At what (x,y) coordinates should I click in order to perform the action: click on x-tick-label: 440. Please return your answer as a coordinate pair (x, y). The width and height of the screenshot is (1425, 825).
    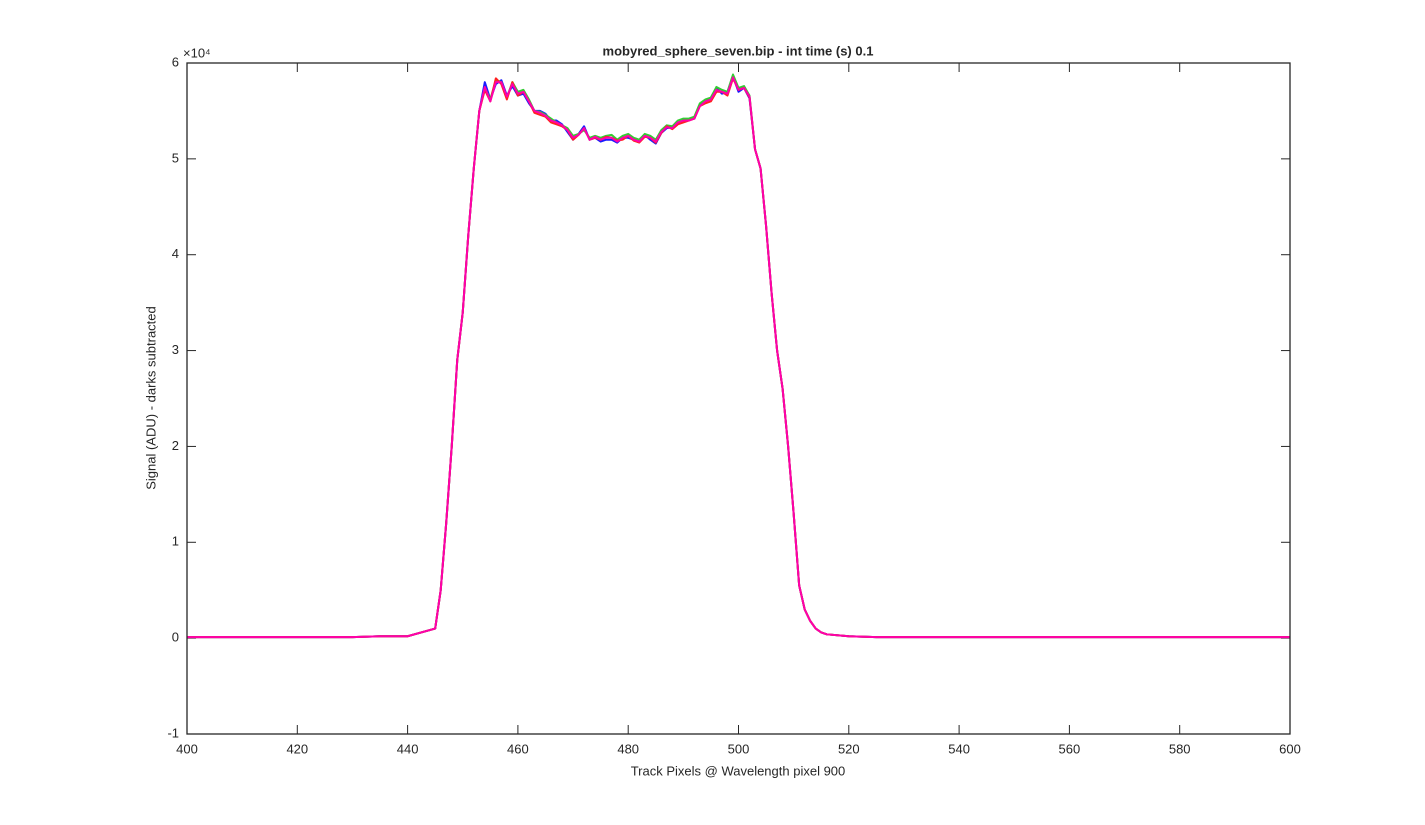
    Looking at the image, I should click on (408, 748).